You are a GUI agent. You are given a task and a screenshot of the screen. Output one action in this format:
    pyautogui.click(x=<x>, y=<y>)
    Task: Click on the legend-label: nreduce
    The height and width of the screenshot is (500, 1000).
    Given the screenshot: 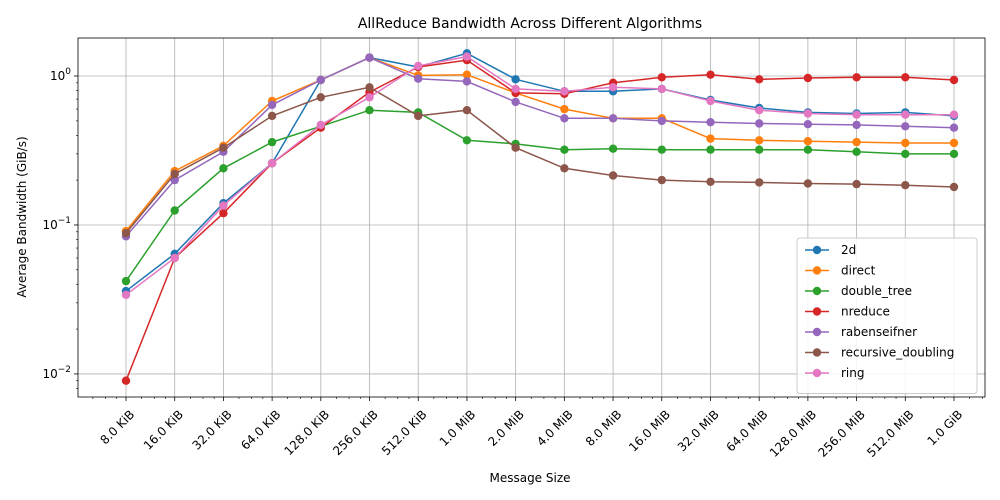 What is the action you would take?
    pyautogui.click(x=865, y=312)
    